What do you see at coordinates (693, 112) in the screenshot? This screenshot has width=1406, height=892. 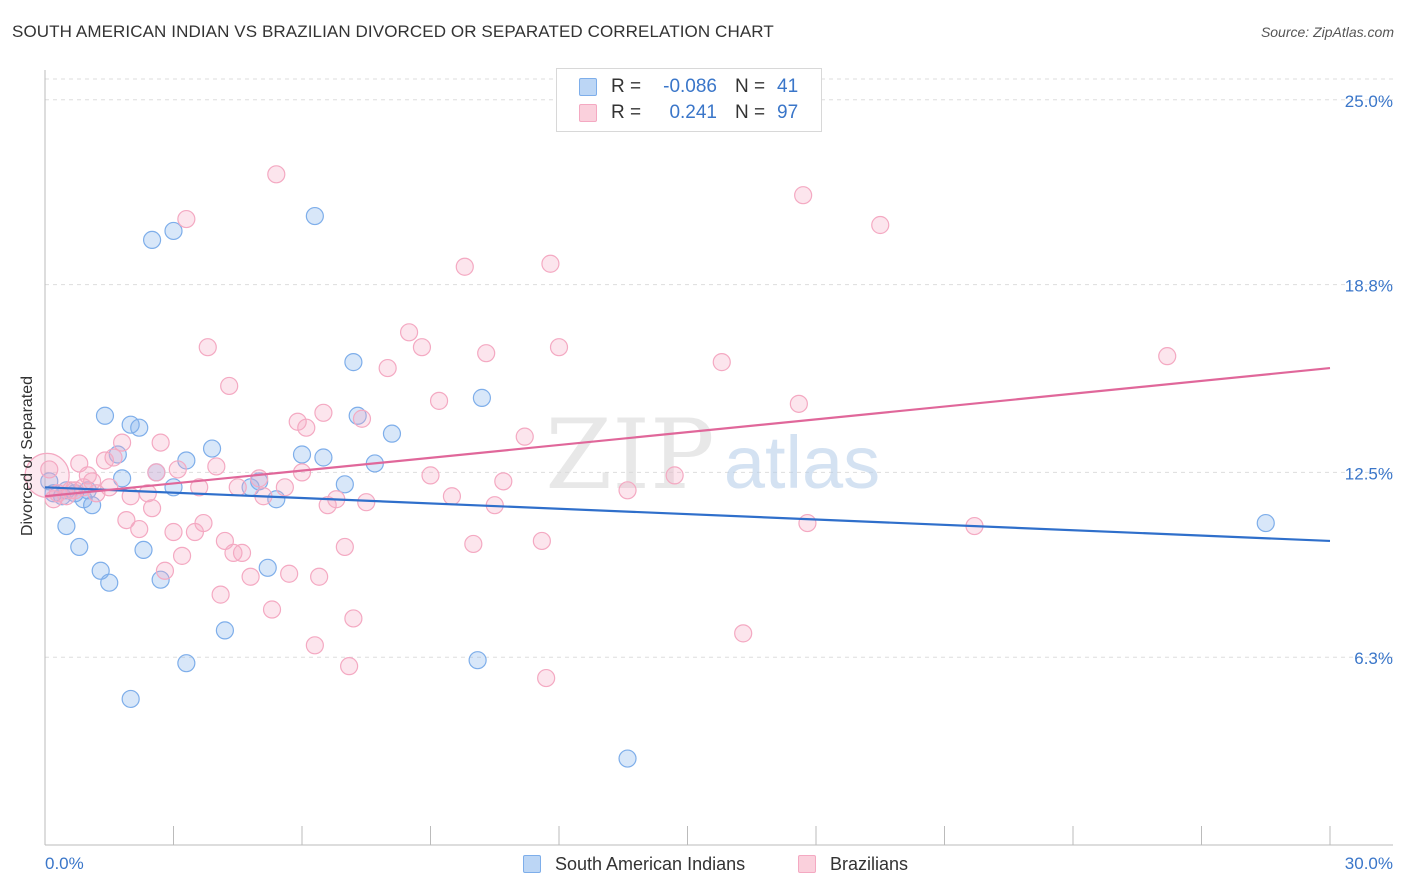 I see `legend-r-value: 0.241` at bounding box center [693, 112].